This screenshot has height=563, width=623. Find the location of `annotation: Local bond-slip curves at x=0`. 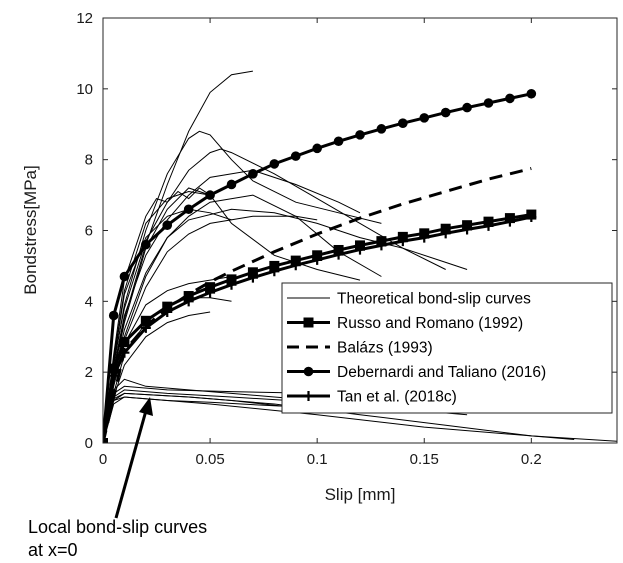

annotation: Local bond-slip curves at x=0 is located at coordinates (117, 478).